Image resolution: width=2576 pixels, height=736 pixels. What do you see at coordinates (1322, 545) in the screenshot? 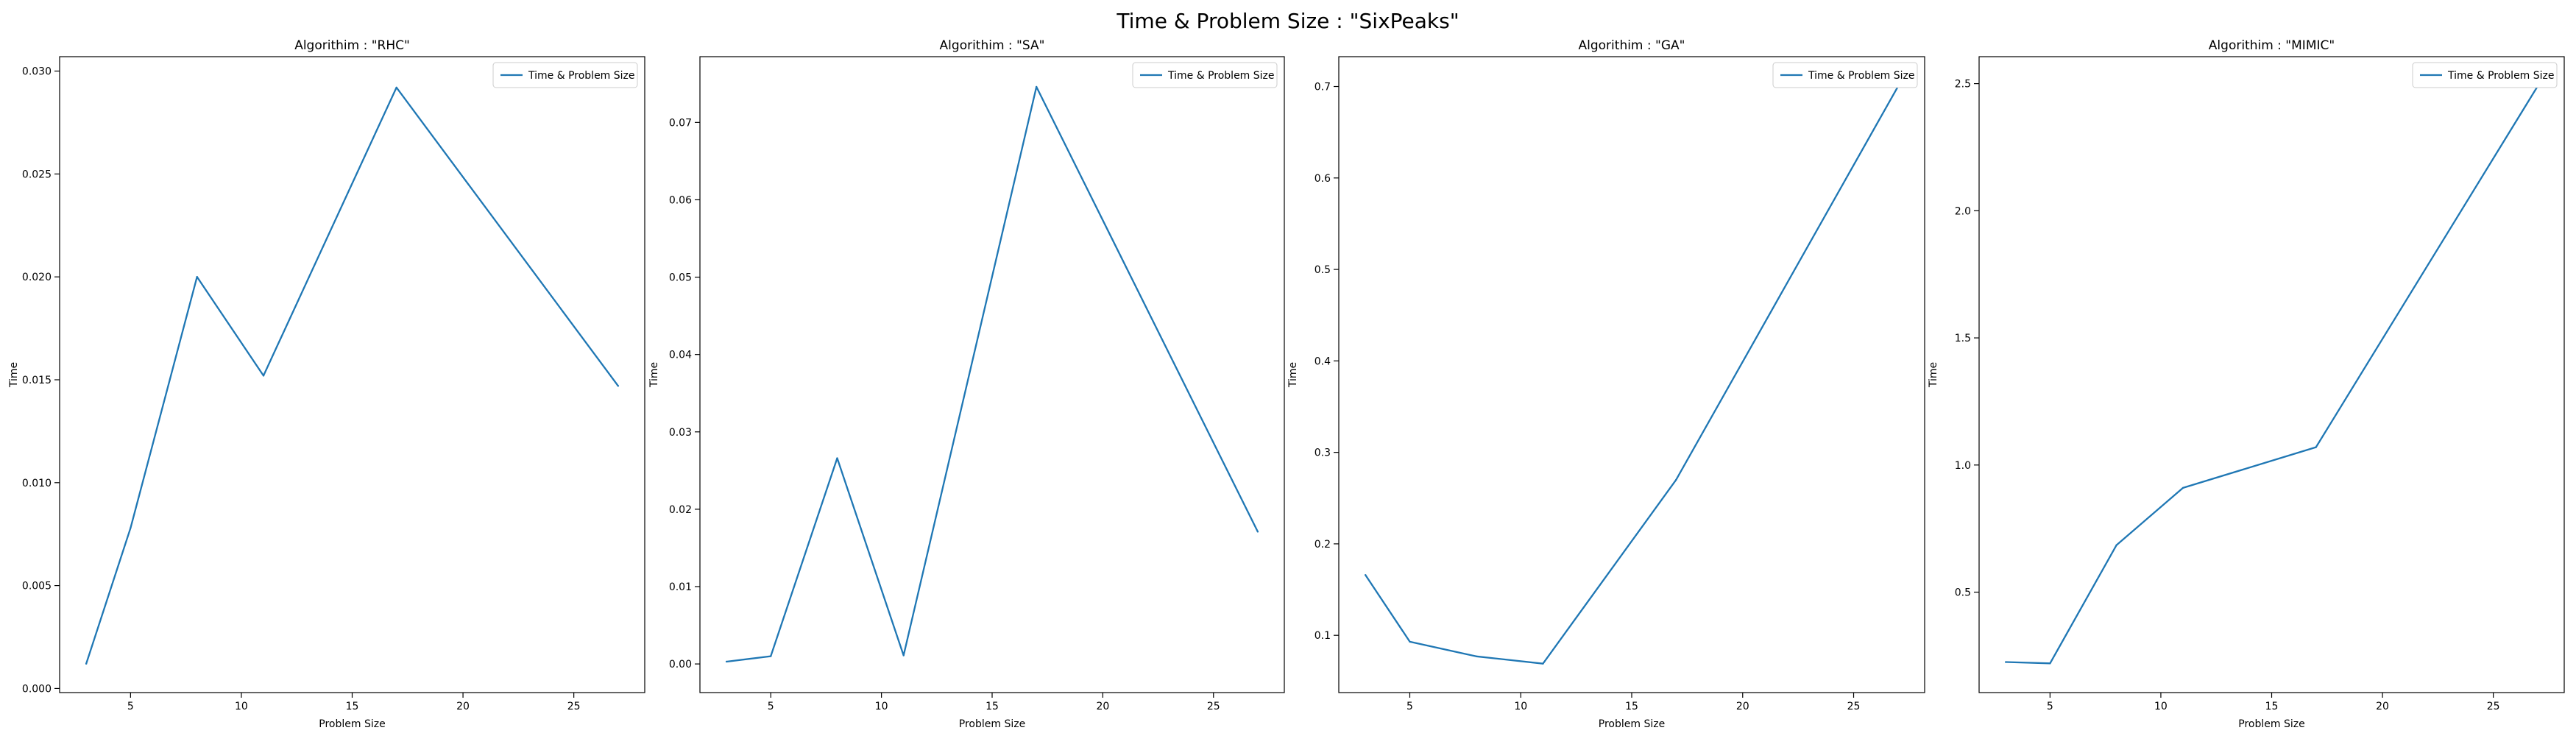
I see `y-tick-label: 0.2` at bounding box center [1322, 545].